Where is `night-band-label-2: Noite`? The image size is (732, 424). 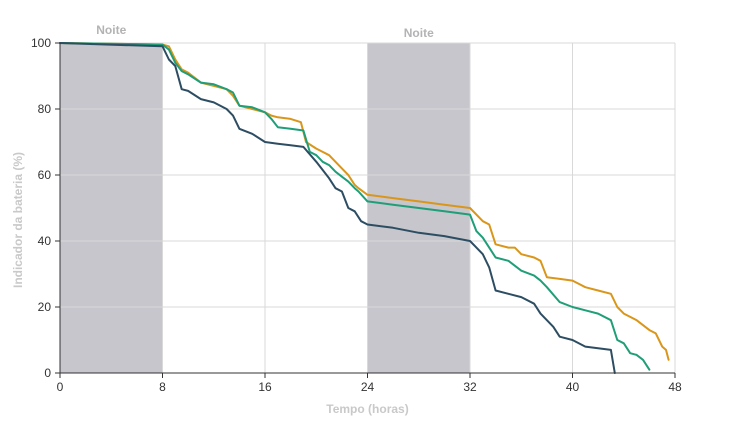
night-band-label-2: Noite is located at coordinates (419, 33).